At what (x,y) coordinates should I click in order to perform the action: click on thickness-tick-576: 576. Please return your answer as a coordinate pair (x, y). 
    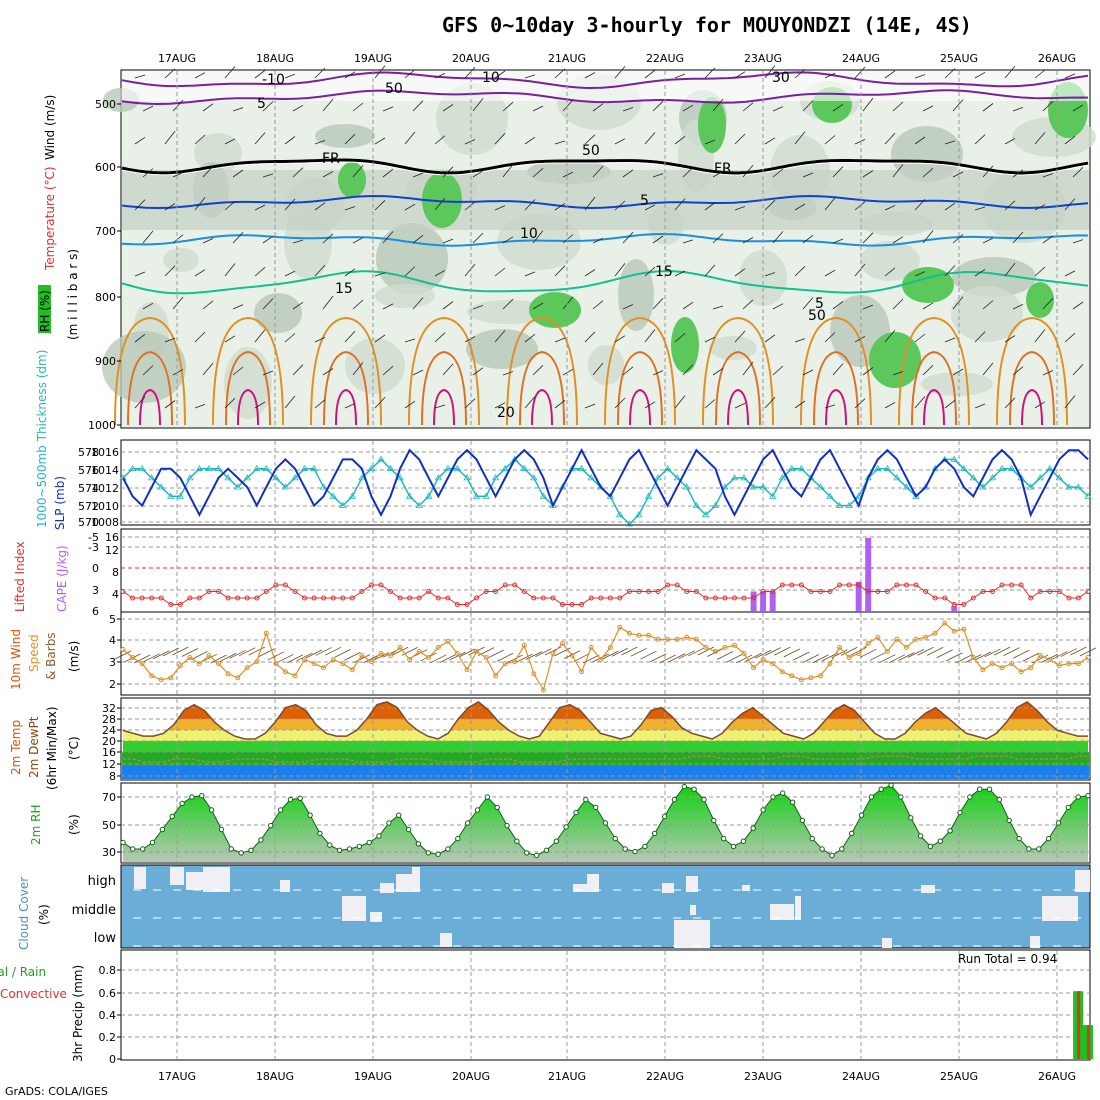
    Looking at the image, I should click on (88, 470).